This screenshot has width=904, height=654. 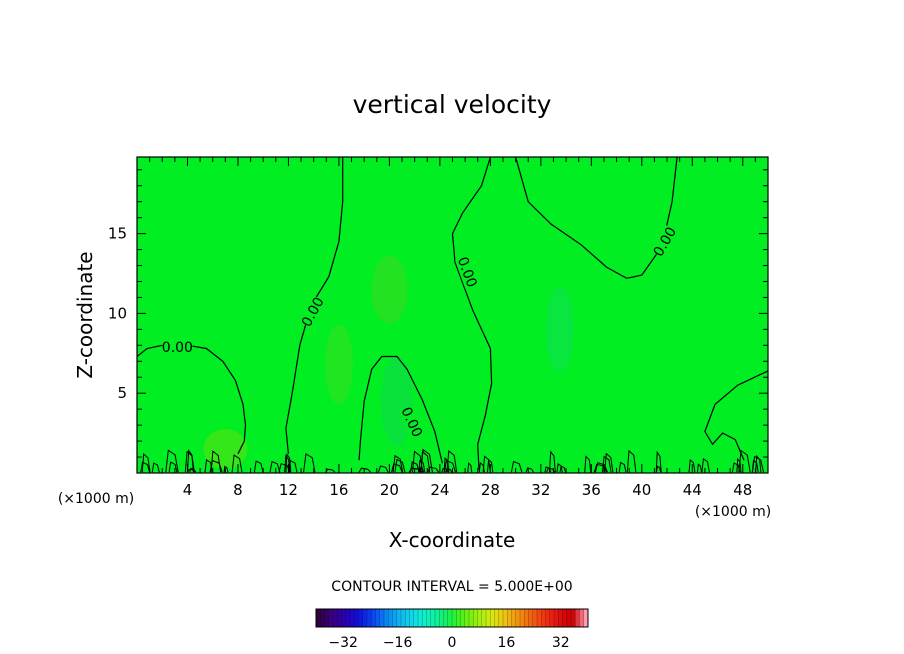 I want to click on colorbar-tick-label: −32, so click(x=343, y=643).